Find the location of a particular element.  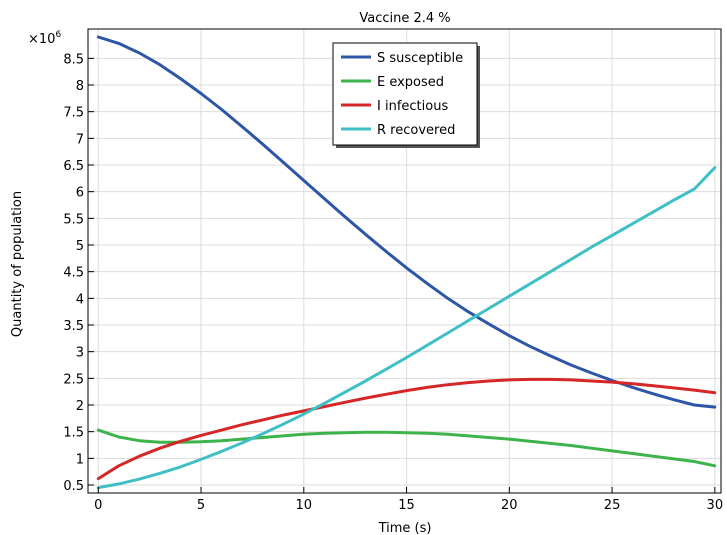

legend-label: S susceptible is located at coordinates (420, 58).